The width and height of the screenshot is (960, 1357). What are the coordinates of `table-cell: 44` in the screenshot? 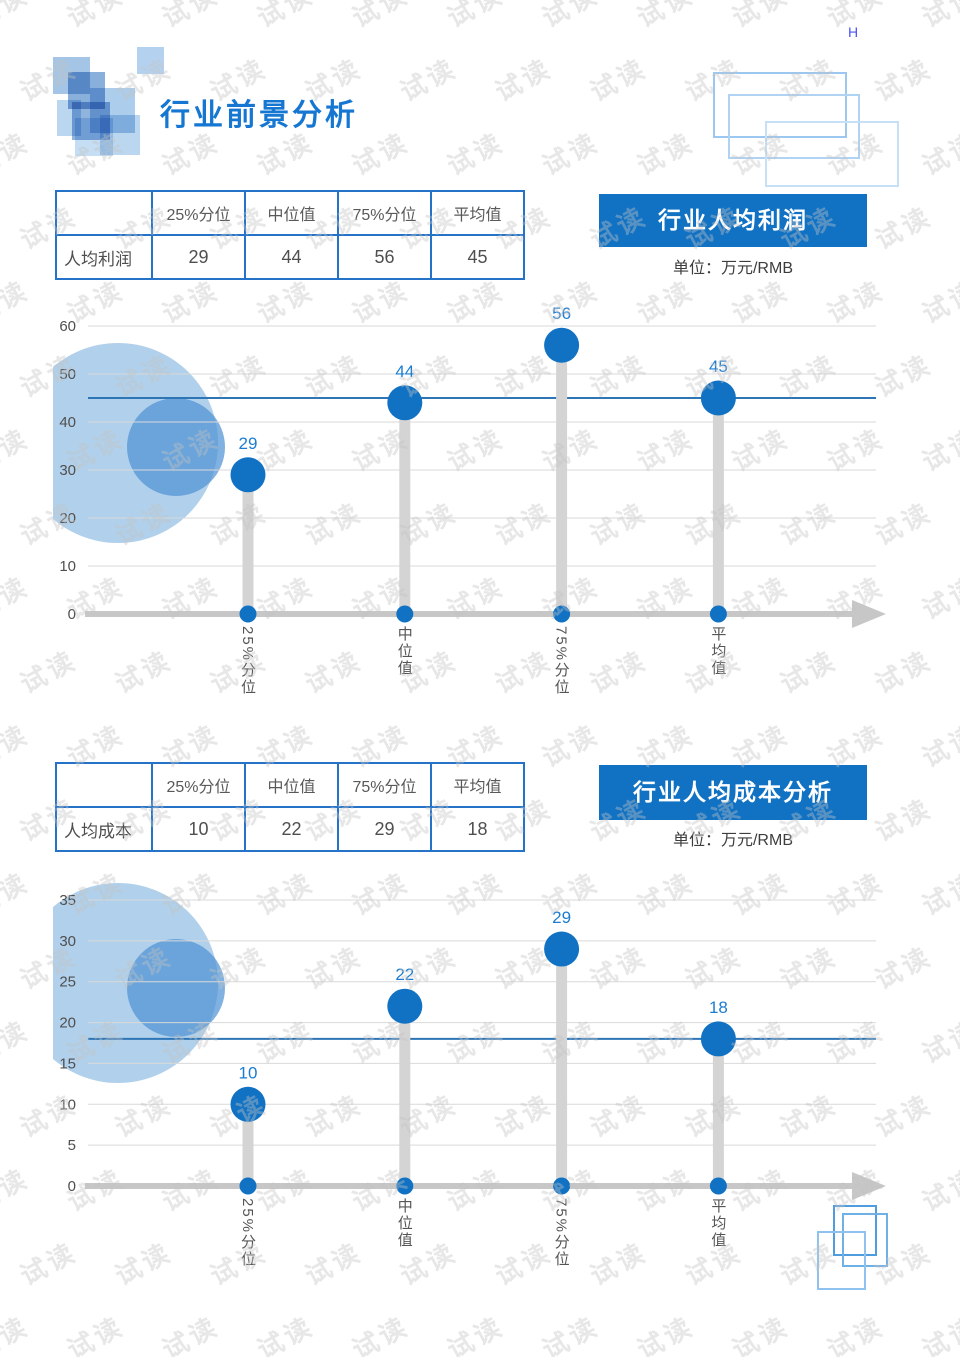 It's located at (291, 257).